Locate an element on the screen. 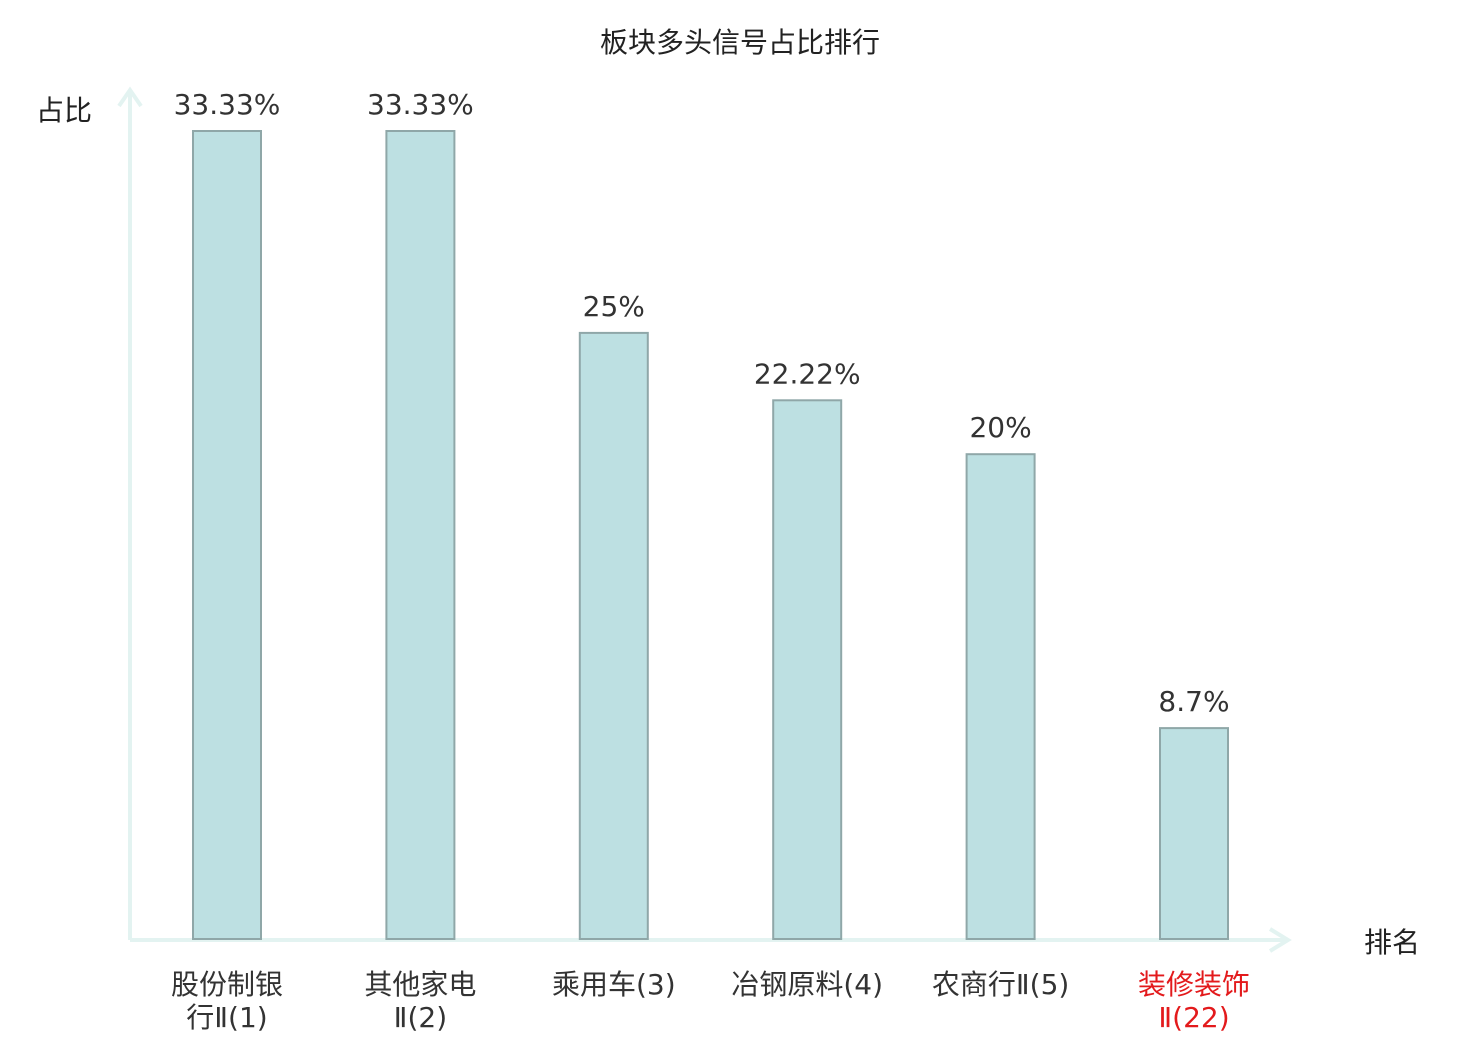  category-tick-label: 冶钢原料(4) is located at coordinates (807, 984).